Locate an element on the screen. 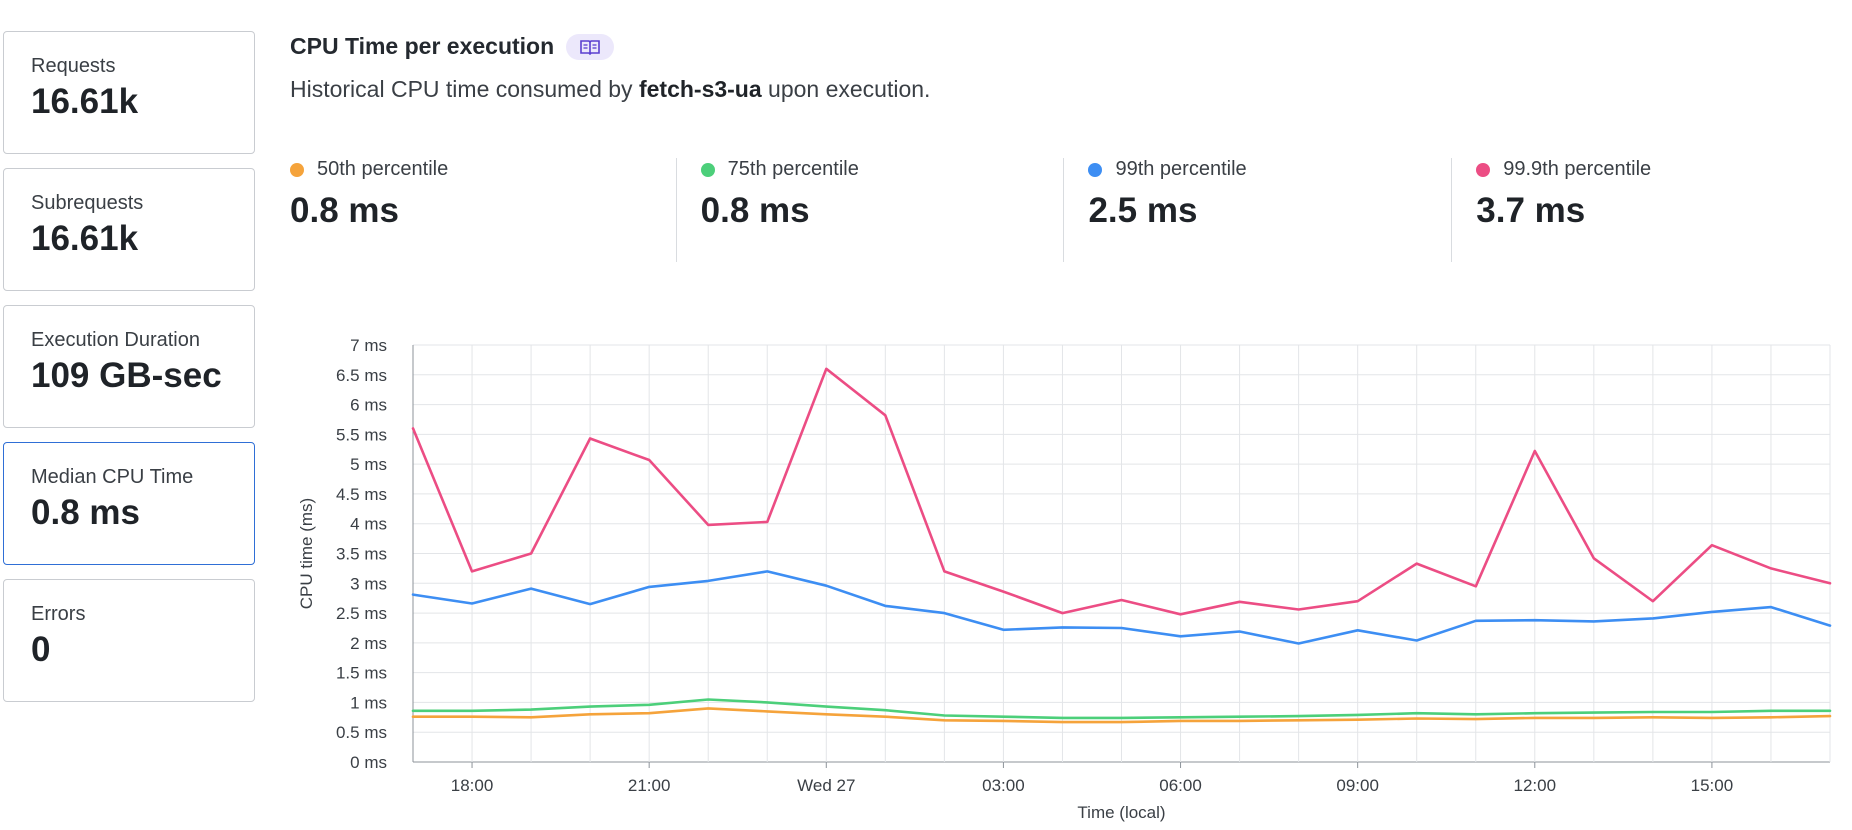 The width and height of the screenshot is (1852, 830). p99-series-line is located at coordinates (1121, 607).